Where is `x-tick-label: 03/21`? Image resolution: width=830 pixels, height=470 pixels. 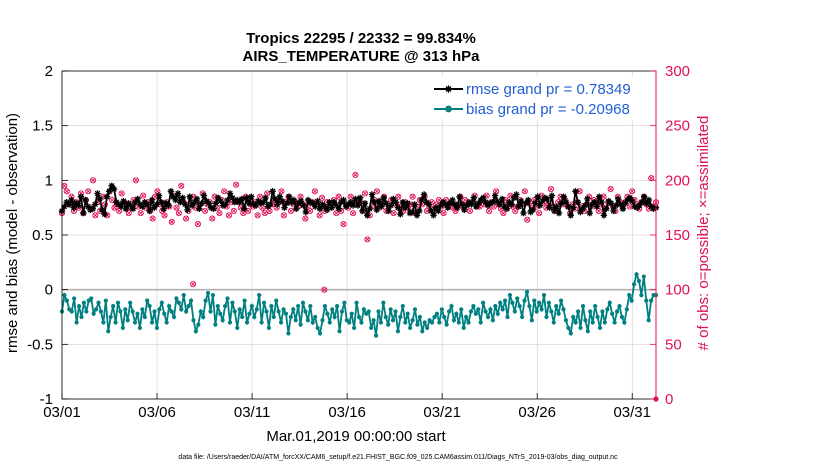 x-tick-label: 03/21 is located at coordinates (442, 412).